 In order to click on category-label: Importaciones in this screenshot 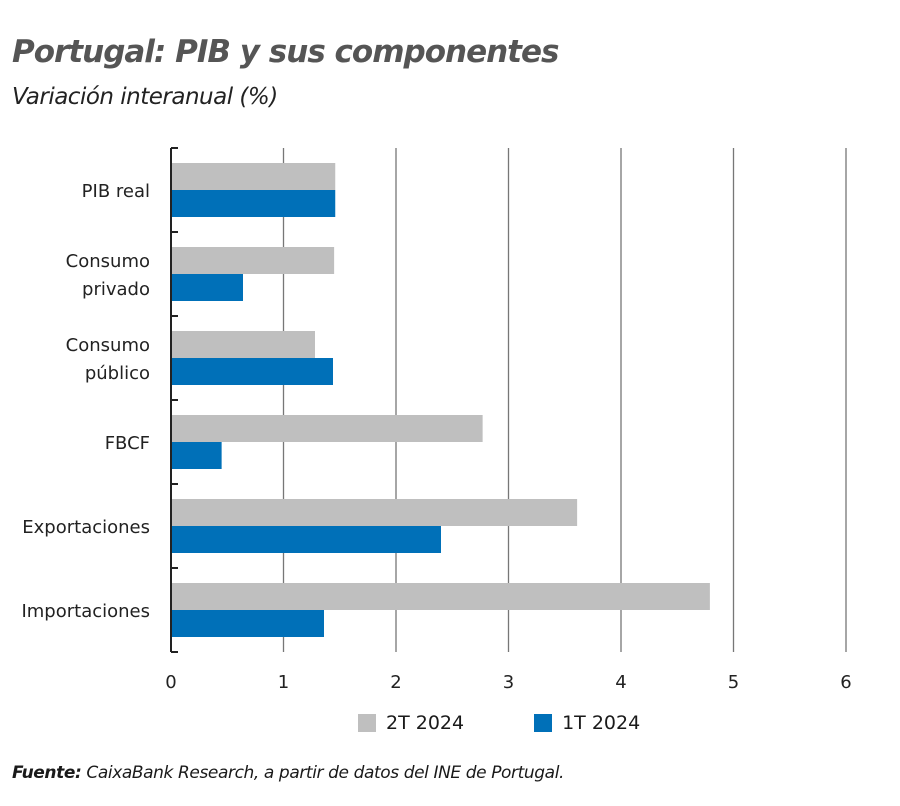, I will do `click(85, 611)`.